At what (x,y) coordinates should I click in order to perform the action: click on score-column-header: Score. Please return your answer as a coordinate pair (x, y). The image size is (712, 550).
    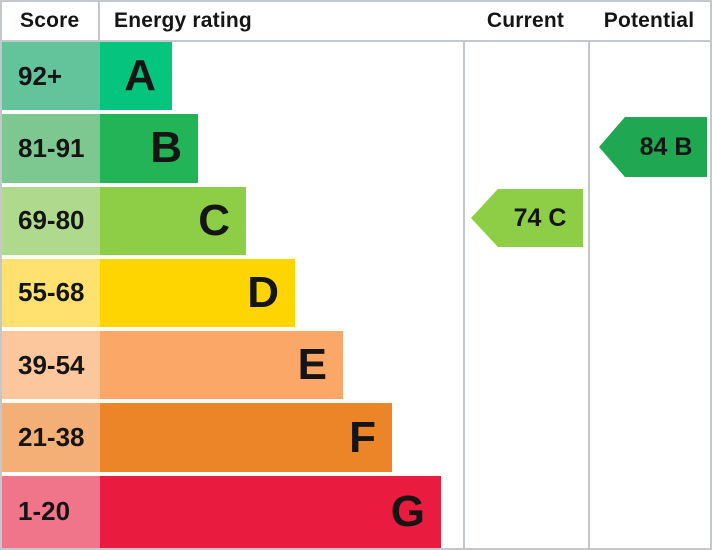
    Looking at the image, I should click on (51, 21).